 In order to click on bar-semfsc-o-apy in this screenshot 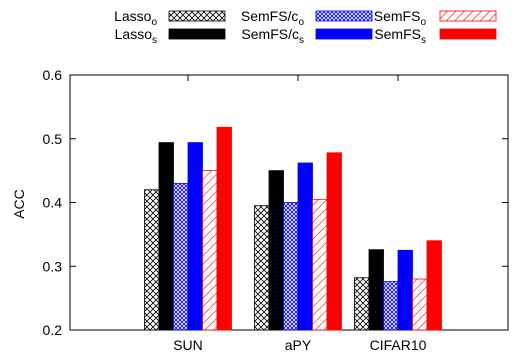, I will do `click(291, 266)`.